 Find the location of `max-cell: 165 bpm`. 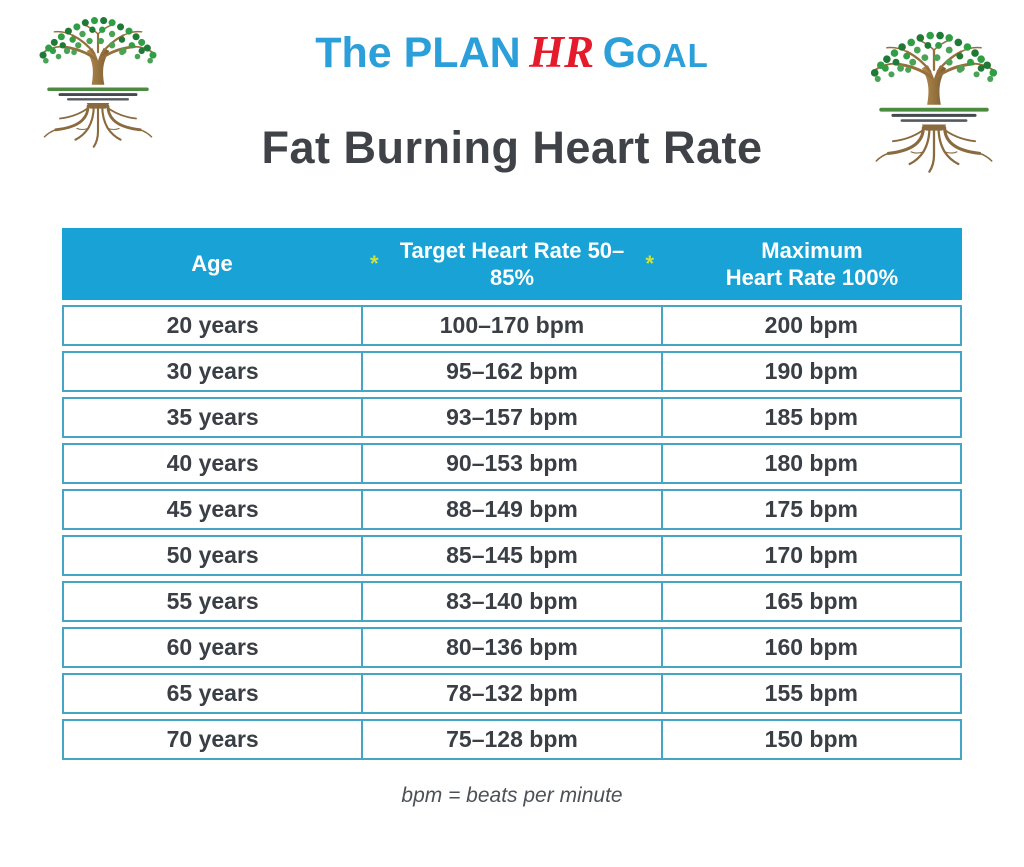

max-cell: 165 bpm is located at coordinates (810, 601).